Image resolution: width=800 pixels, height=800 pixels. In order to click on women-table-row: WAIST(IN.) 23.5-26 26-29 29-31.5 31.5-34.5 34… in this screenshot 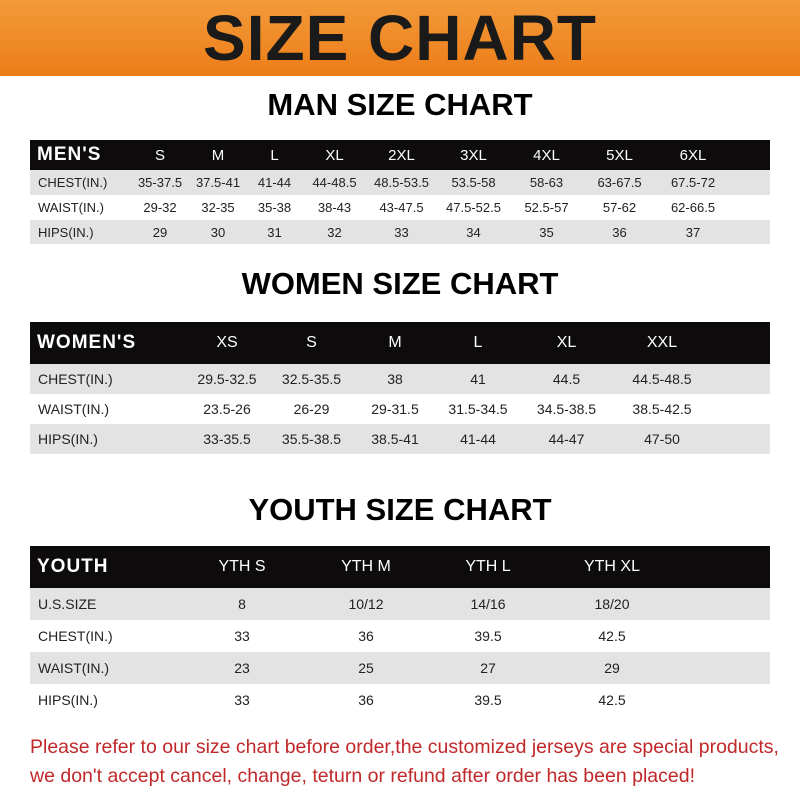, I will do `click(400, 409)`.